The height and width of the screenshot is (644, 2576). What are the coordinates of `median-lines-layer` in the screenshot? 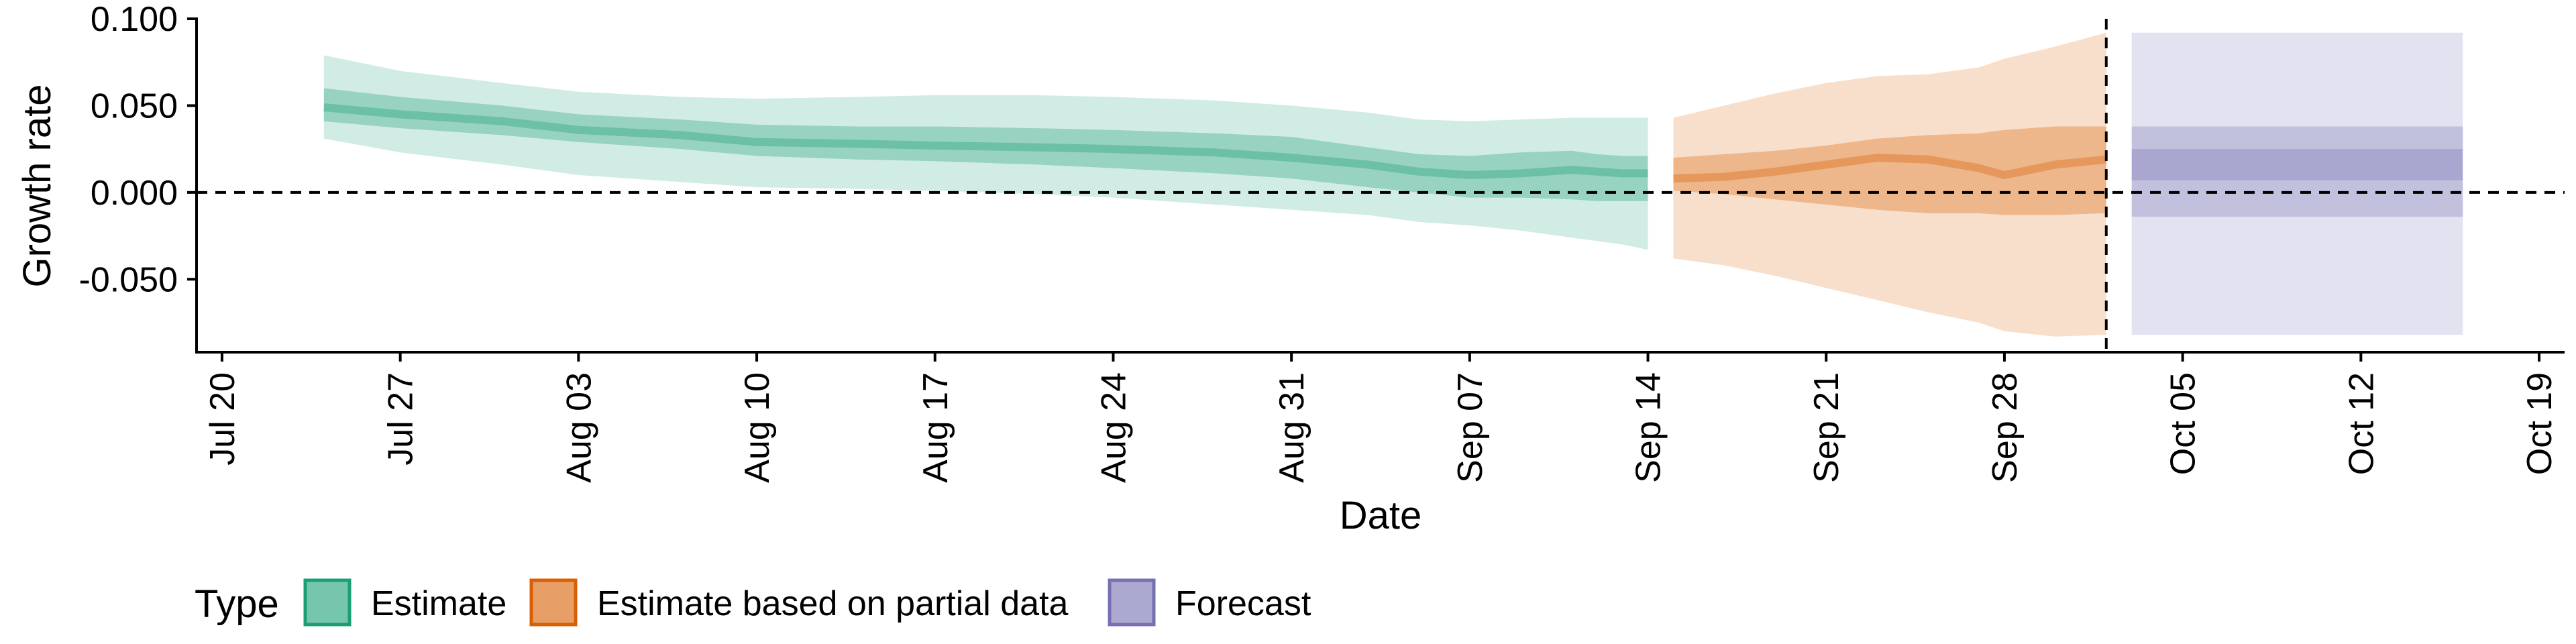 It's located at (1215, 143).